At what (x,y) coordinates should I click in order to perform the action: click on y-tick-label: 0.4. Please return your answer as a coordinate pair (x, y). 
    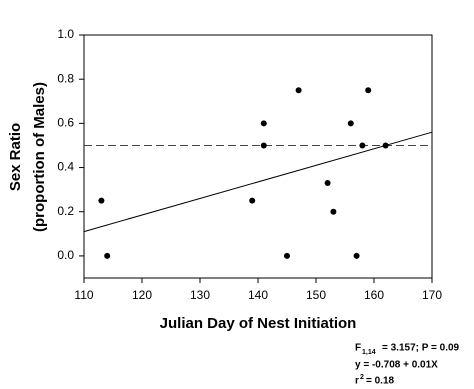
    Looking at the image, I should click on (65, 167).